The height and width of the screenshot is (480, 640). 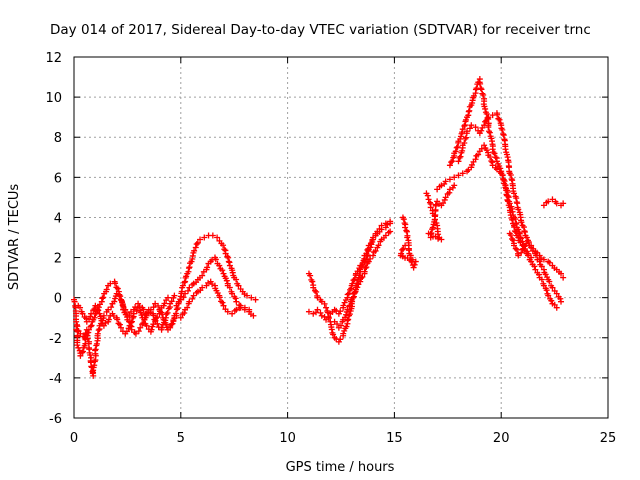 I want to click on x-tick-label: 5, so click(x=181, y=438).